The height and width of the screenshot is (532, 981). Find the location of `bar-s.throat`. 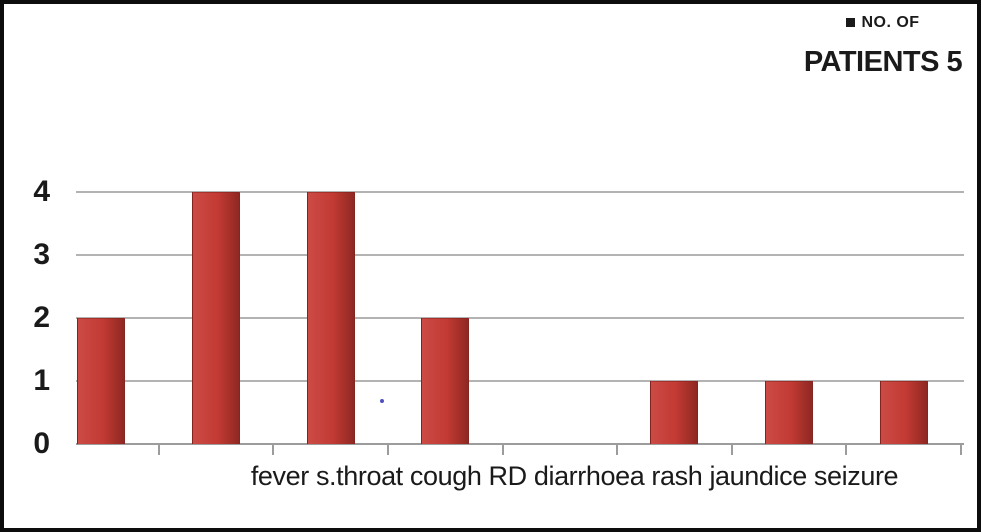

bar-s.throat is located at coordinates (216, 318).